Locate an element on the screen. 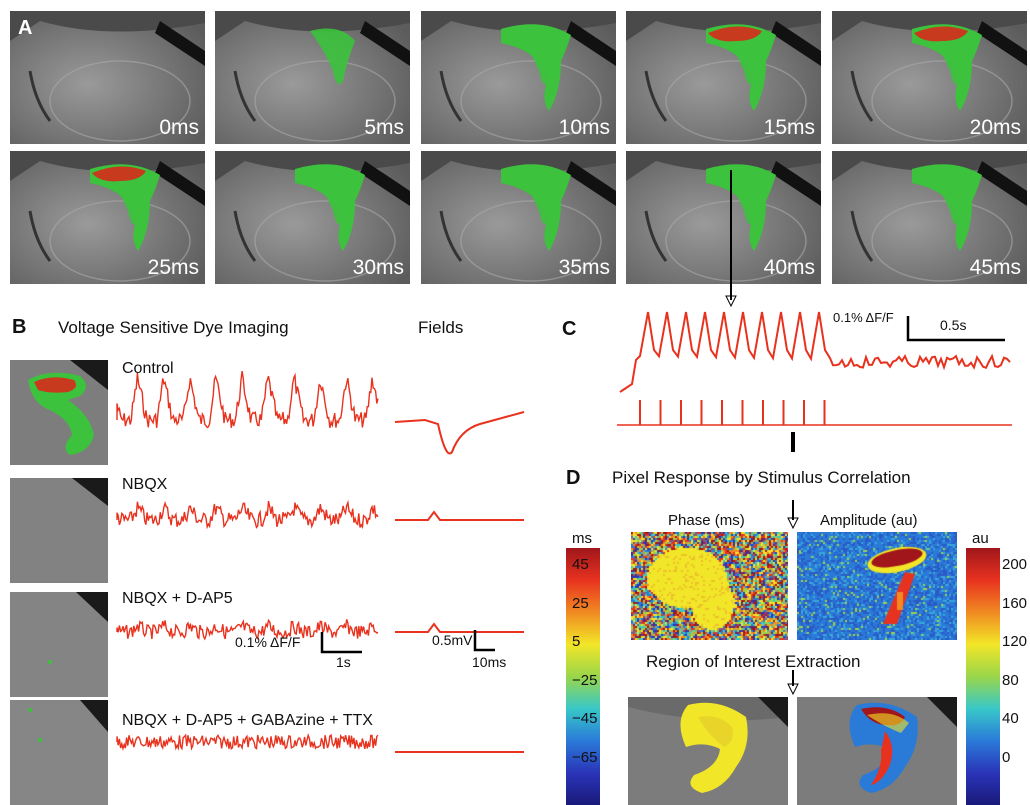 The width and height of the screenshot is (1030, 805). trace-all is located at coordinates (247, 742).